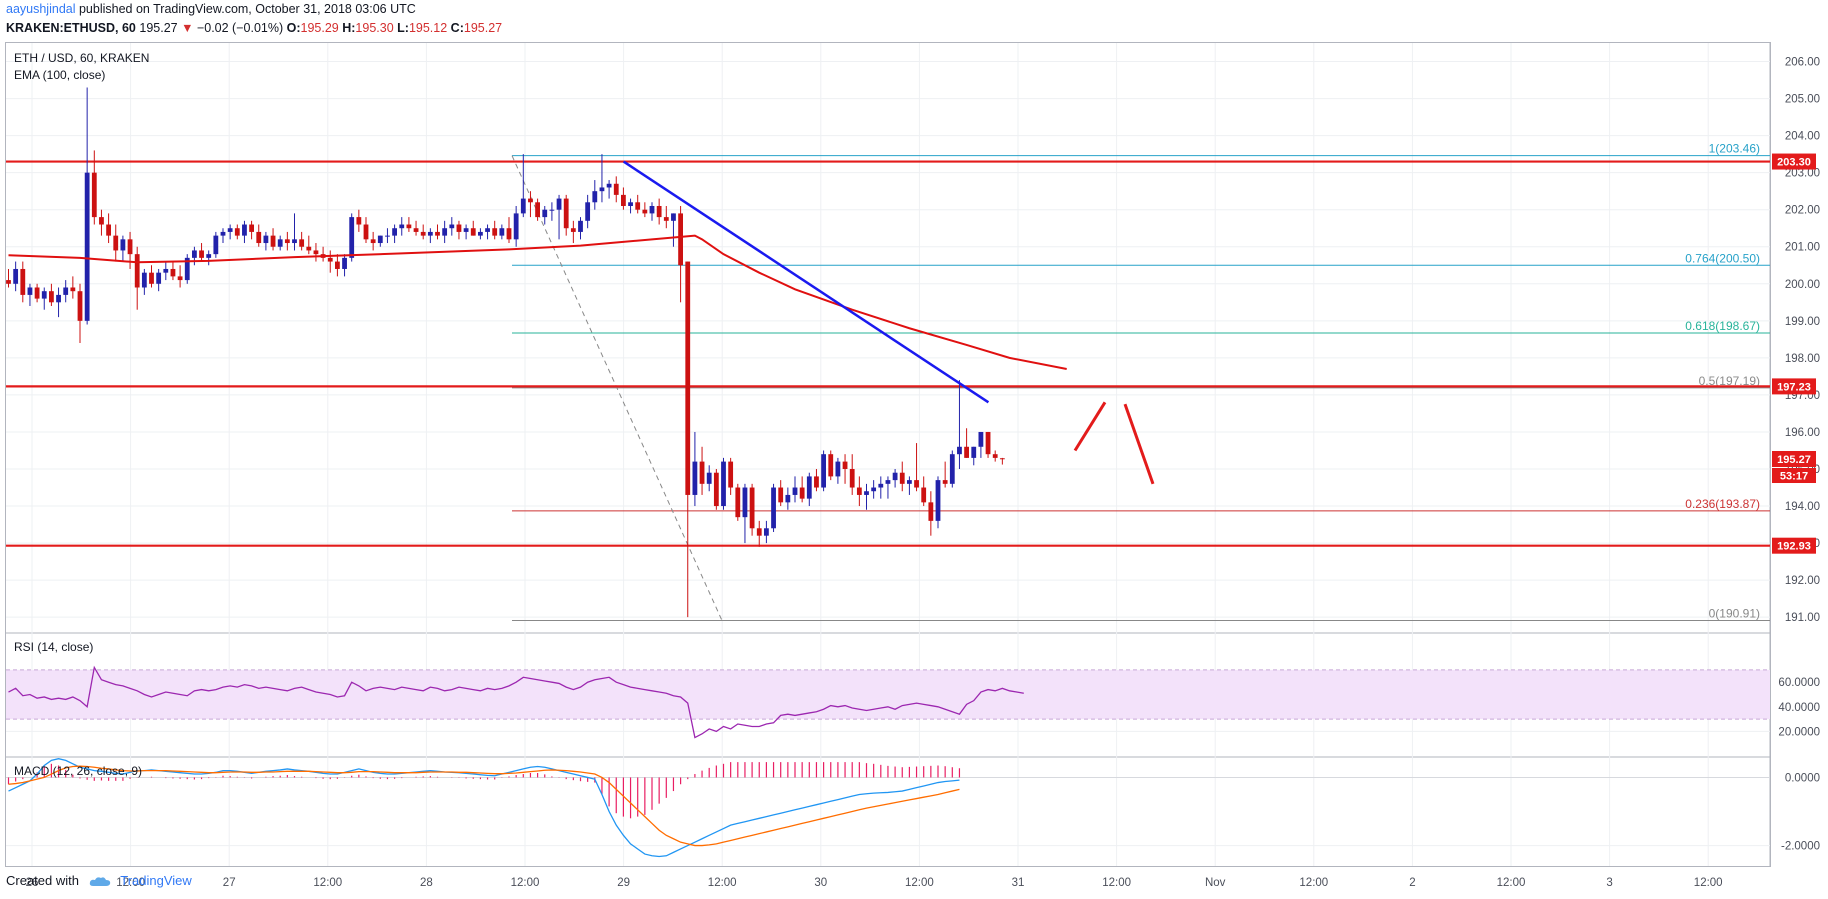 The height and width of the screenshot is (899, 1828). Describe the element at coordinates (1794, 460) in the screenshot. I see `current-price-text: 195.27` at that location.